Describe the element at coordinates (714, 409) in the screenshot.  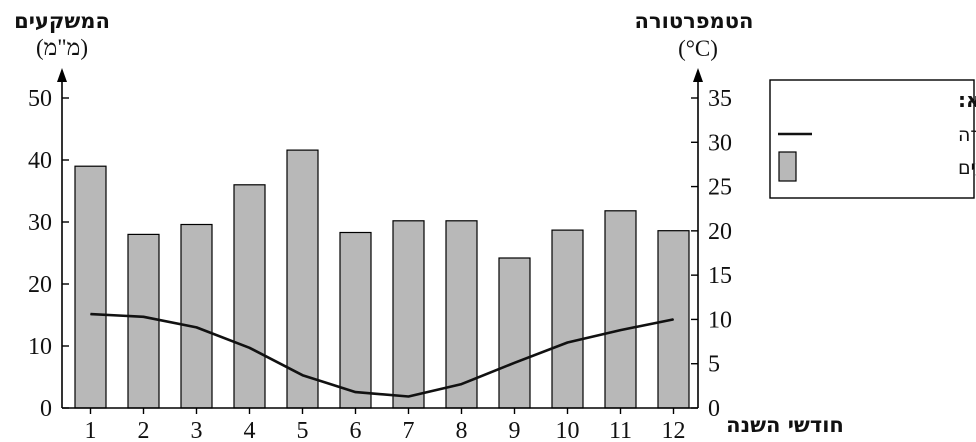
I see `right-tick-label-0: 0` at that location.